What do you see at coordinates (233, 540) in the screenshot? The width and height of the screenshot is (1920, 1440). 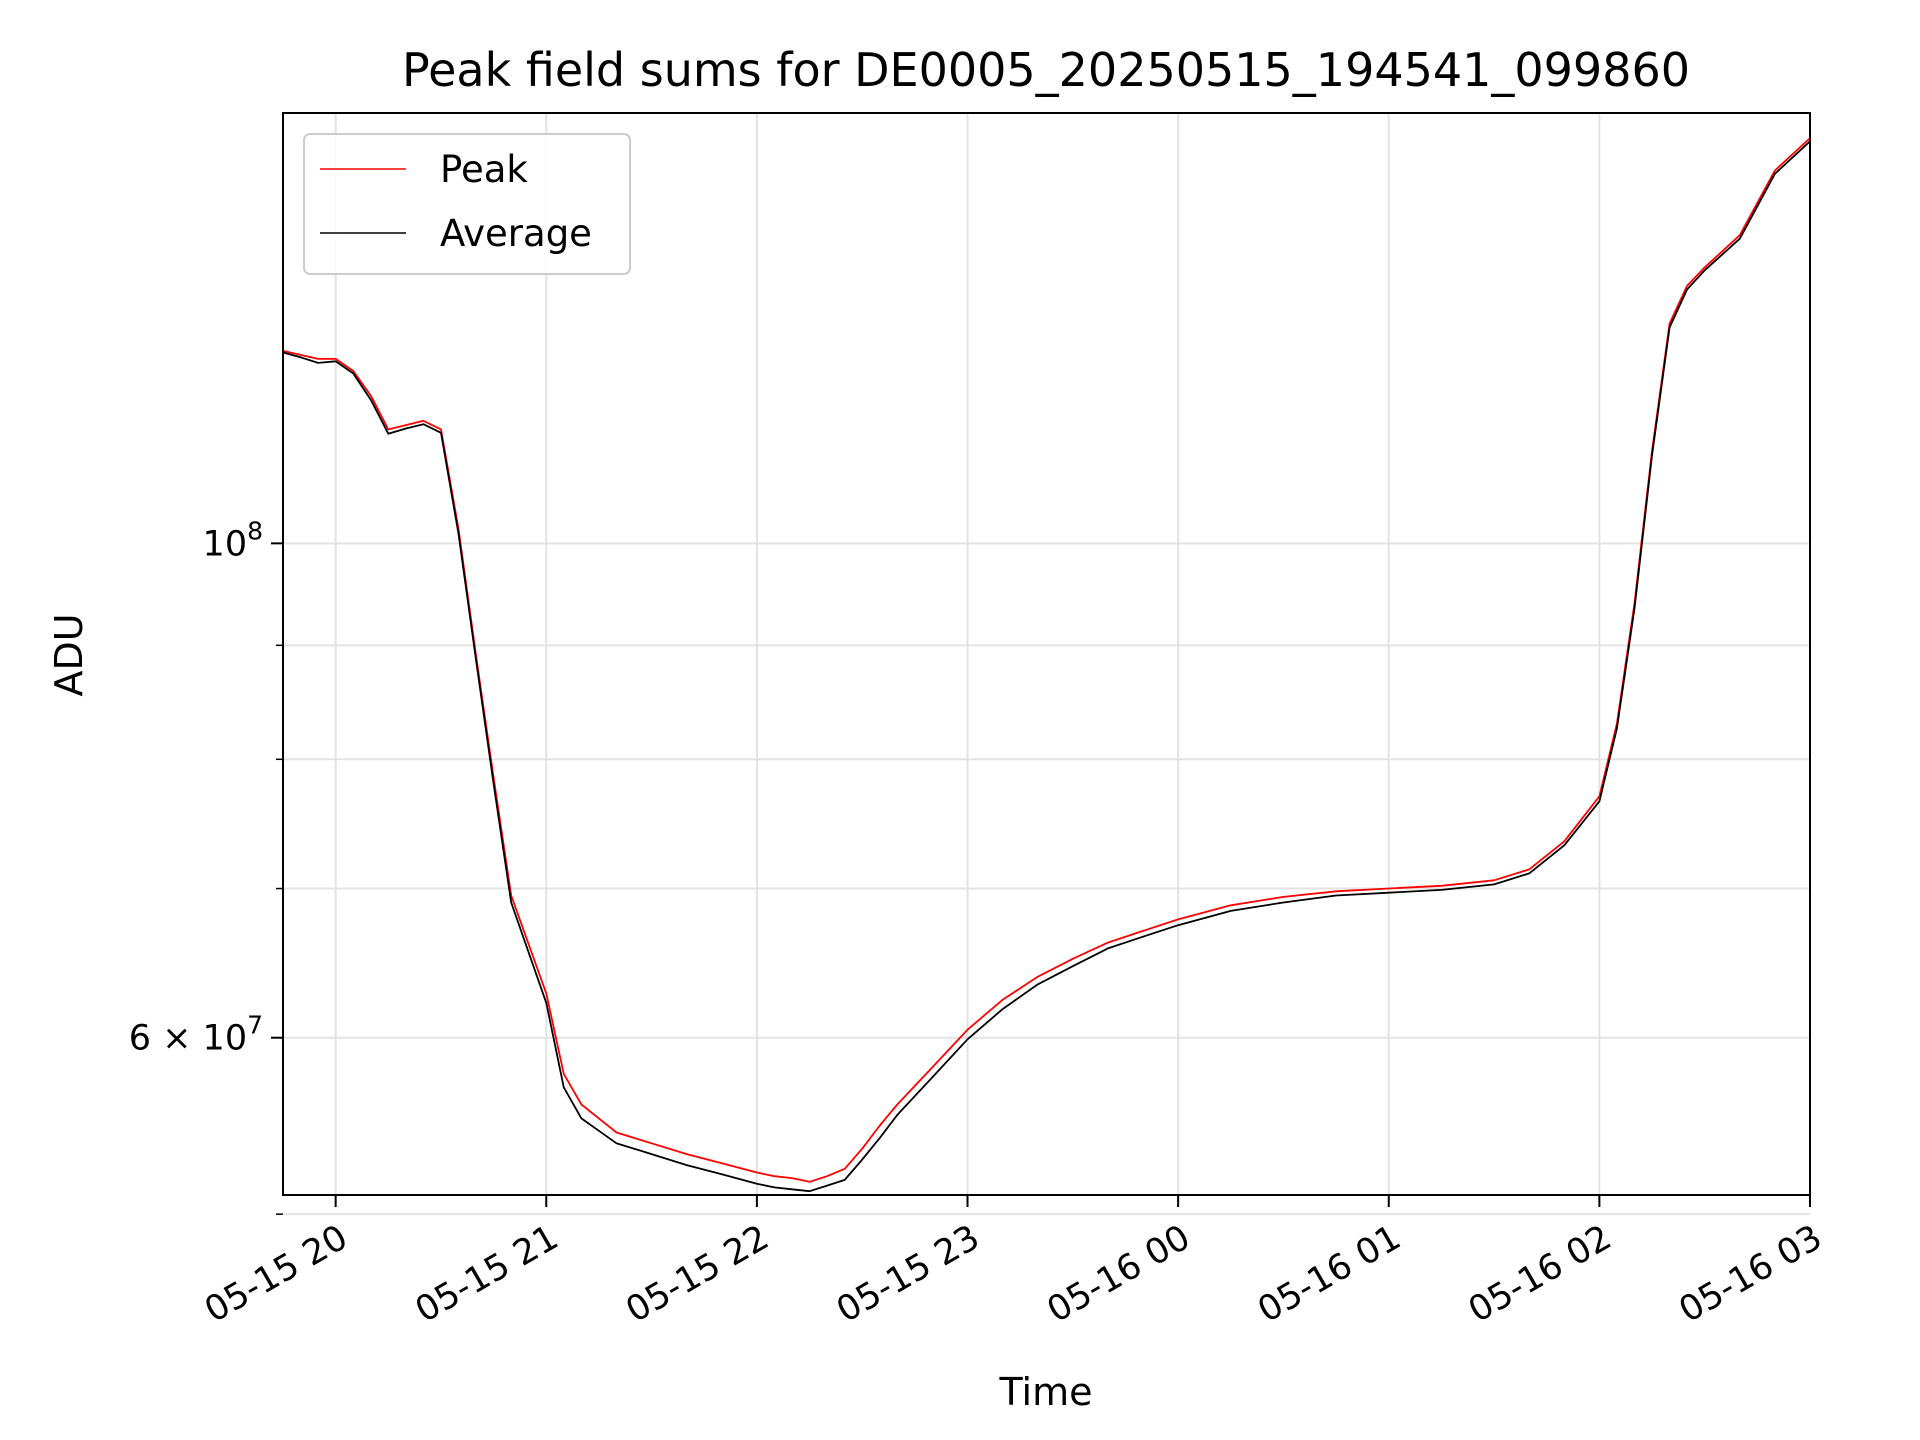 I see `y-tick-label: 108` at bounding box center [233, 540].